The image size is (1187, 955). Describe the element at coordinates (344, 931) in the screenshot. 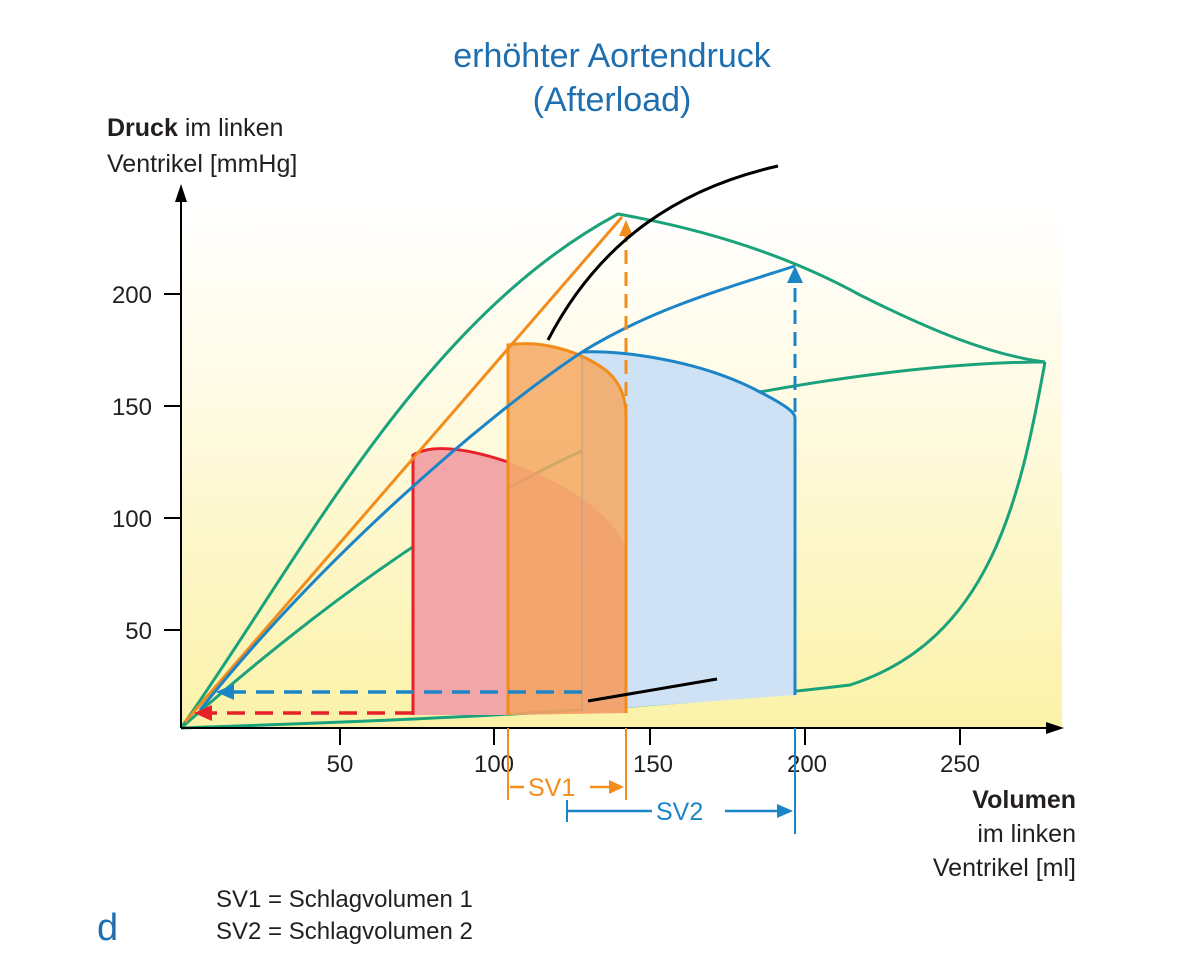

I see `legend-sv2: SV2 = Schlagvolumen 2` at that location.